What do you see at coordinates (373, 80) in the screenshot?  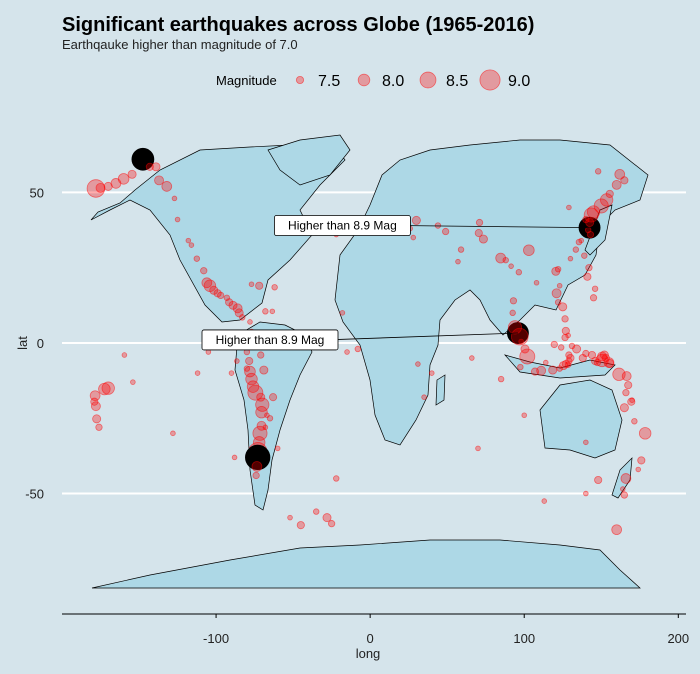 I see `legend: Magnitude 7.5 8.0 8.5 9.0` at bounding box center [373, 80].